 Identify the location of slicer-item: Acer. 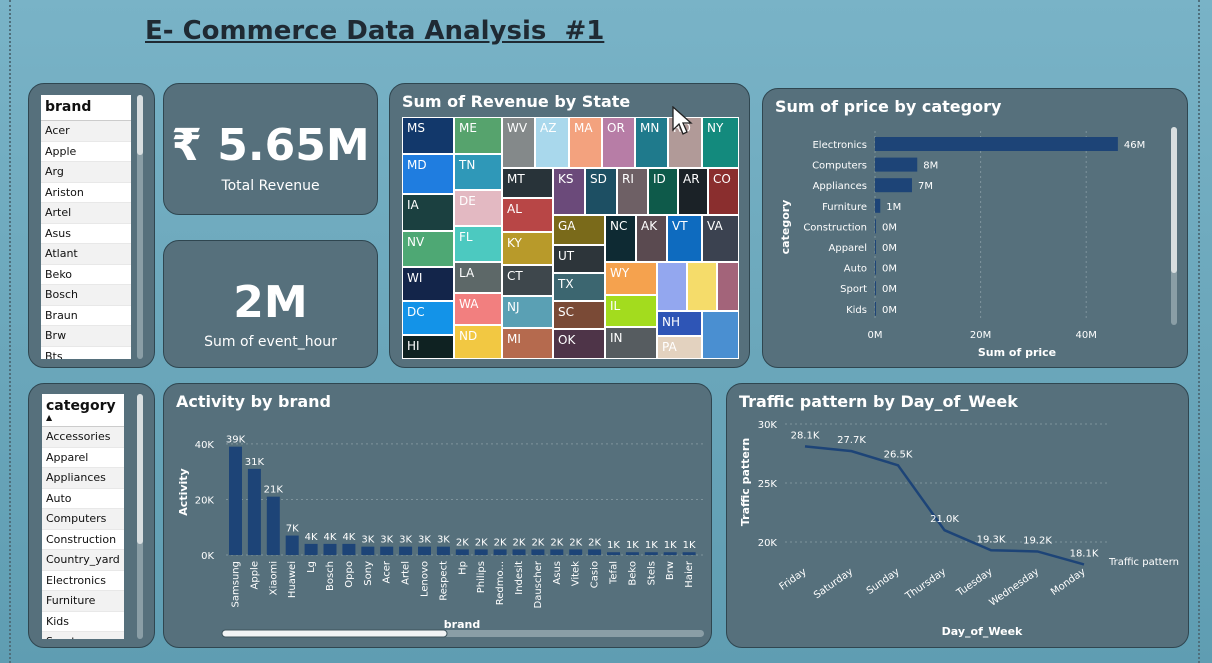
(86, 131).